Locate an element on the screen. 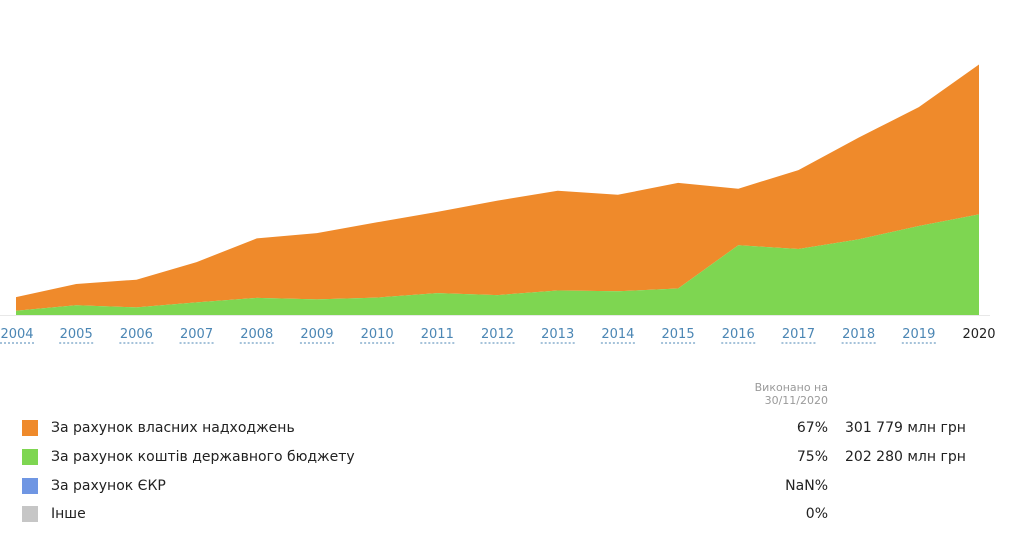 The width and height of the screenshot is (1024, 543). x-tick-label-2015: 2015 is located at coordinates (678, 334).